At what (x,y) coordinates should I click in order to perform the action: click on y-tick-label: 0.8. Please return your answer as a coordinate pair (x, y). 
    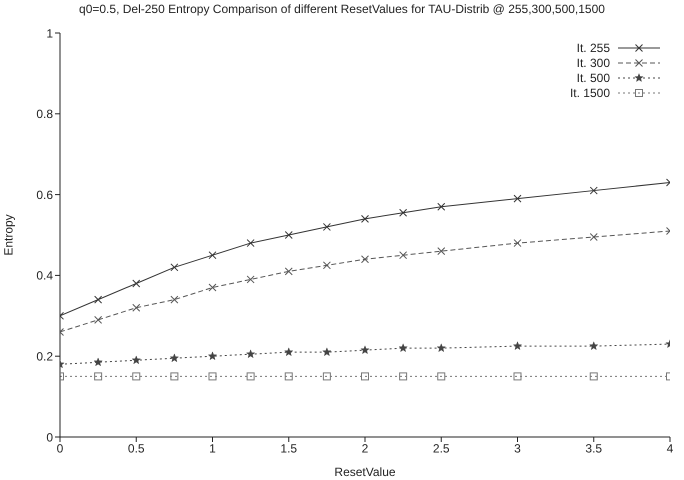
    Looking at the image, I should click on (45, 114).